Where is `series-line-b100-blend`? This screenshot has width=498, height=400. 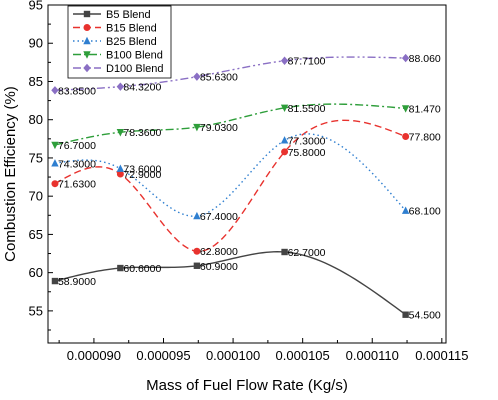 series-line-b100-blend is located at coordinates (230, 124).